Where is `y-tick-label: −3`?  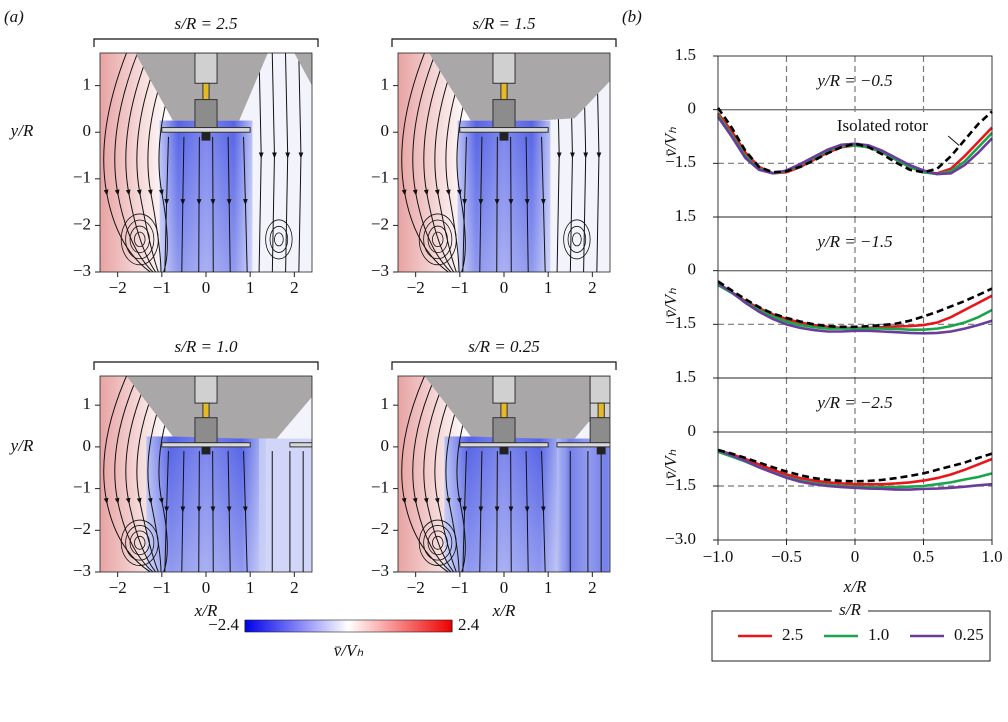 y-tick-label: −3 is located at coordinates (380, 270).